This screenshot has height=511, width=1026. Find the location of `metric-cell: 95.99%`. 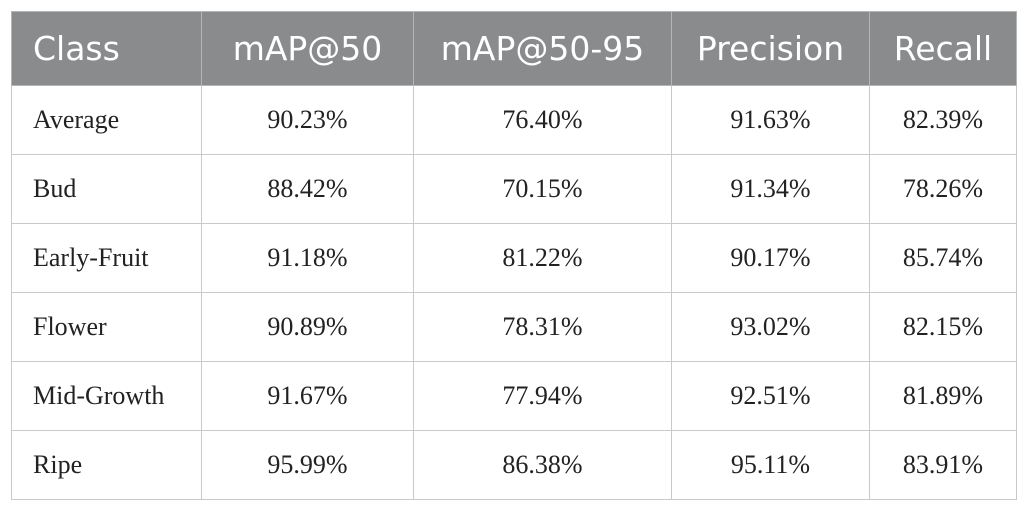

metric-cell: 95.99% is located at coordinates (307, 465).